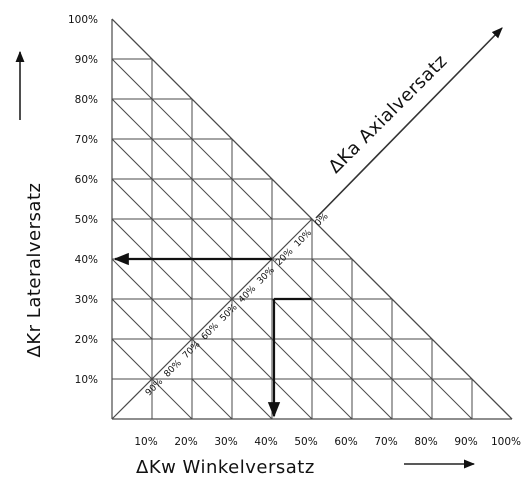  What do you see at coordinates (225, 467) in the screenshot?
I see `x-axis-label: ΔKw Winkelversatz` at bounding box center [225, 467].